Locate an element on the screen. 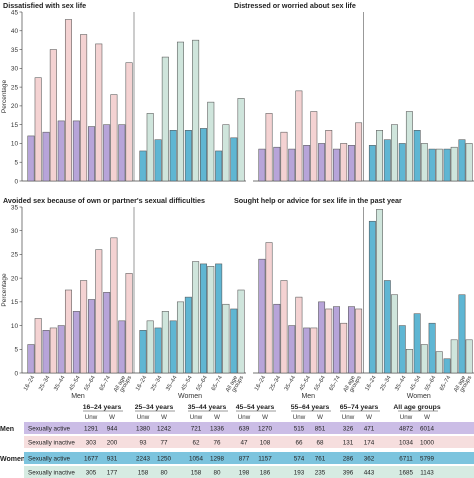 The width and height of the screenshot is (474, 478). table-cell-unw: 1685 is located at coordinates (406, 473).